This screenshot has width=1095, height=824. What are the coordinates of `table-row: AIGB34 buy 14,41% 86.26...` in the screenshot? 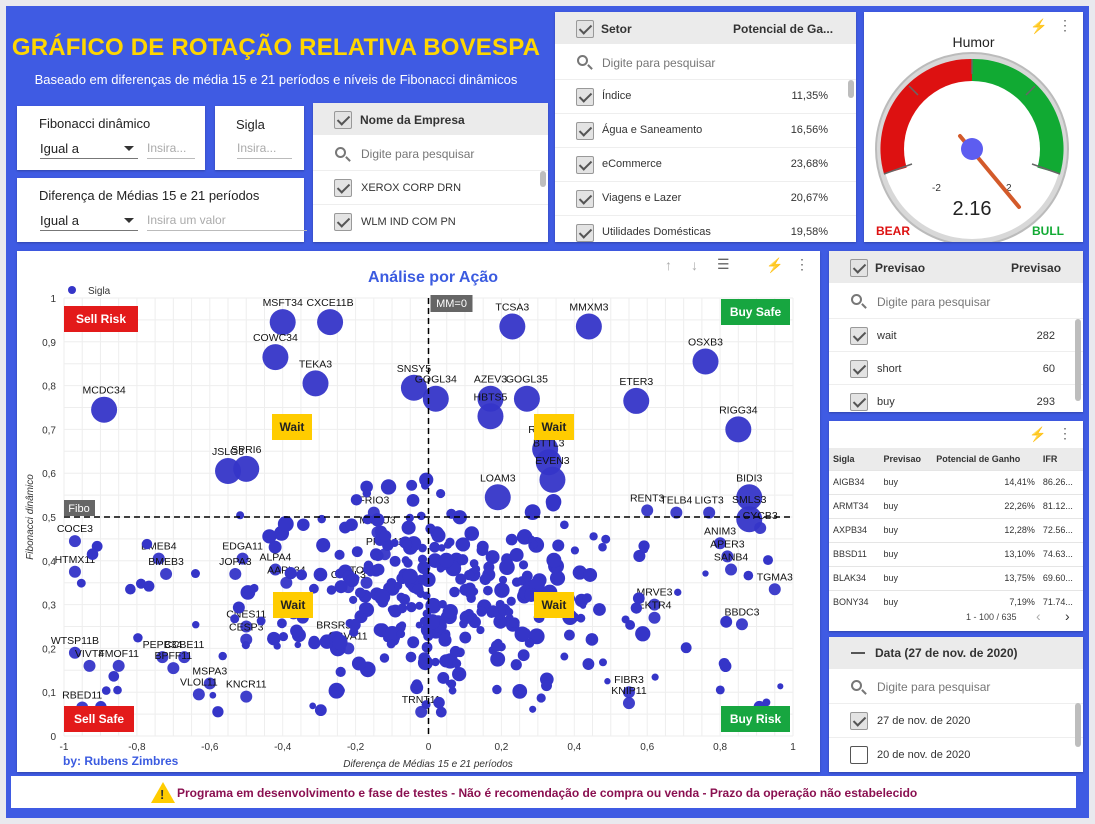 It's located at (956, 481).